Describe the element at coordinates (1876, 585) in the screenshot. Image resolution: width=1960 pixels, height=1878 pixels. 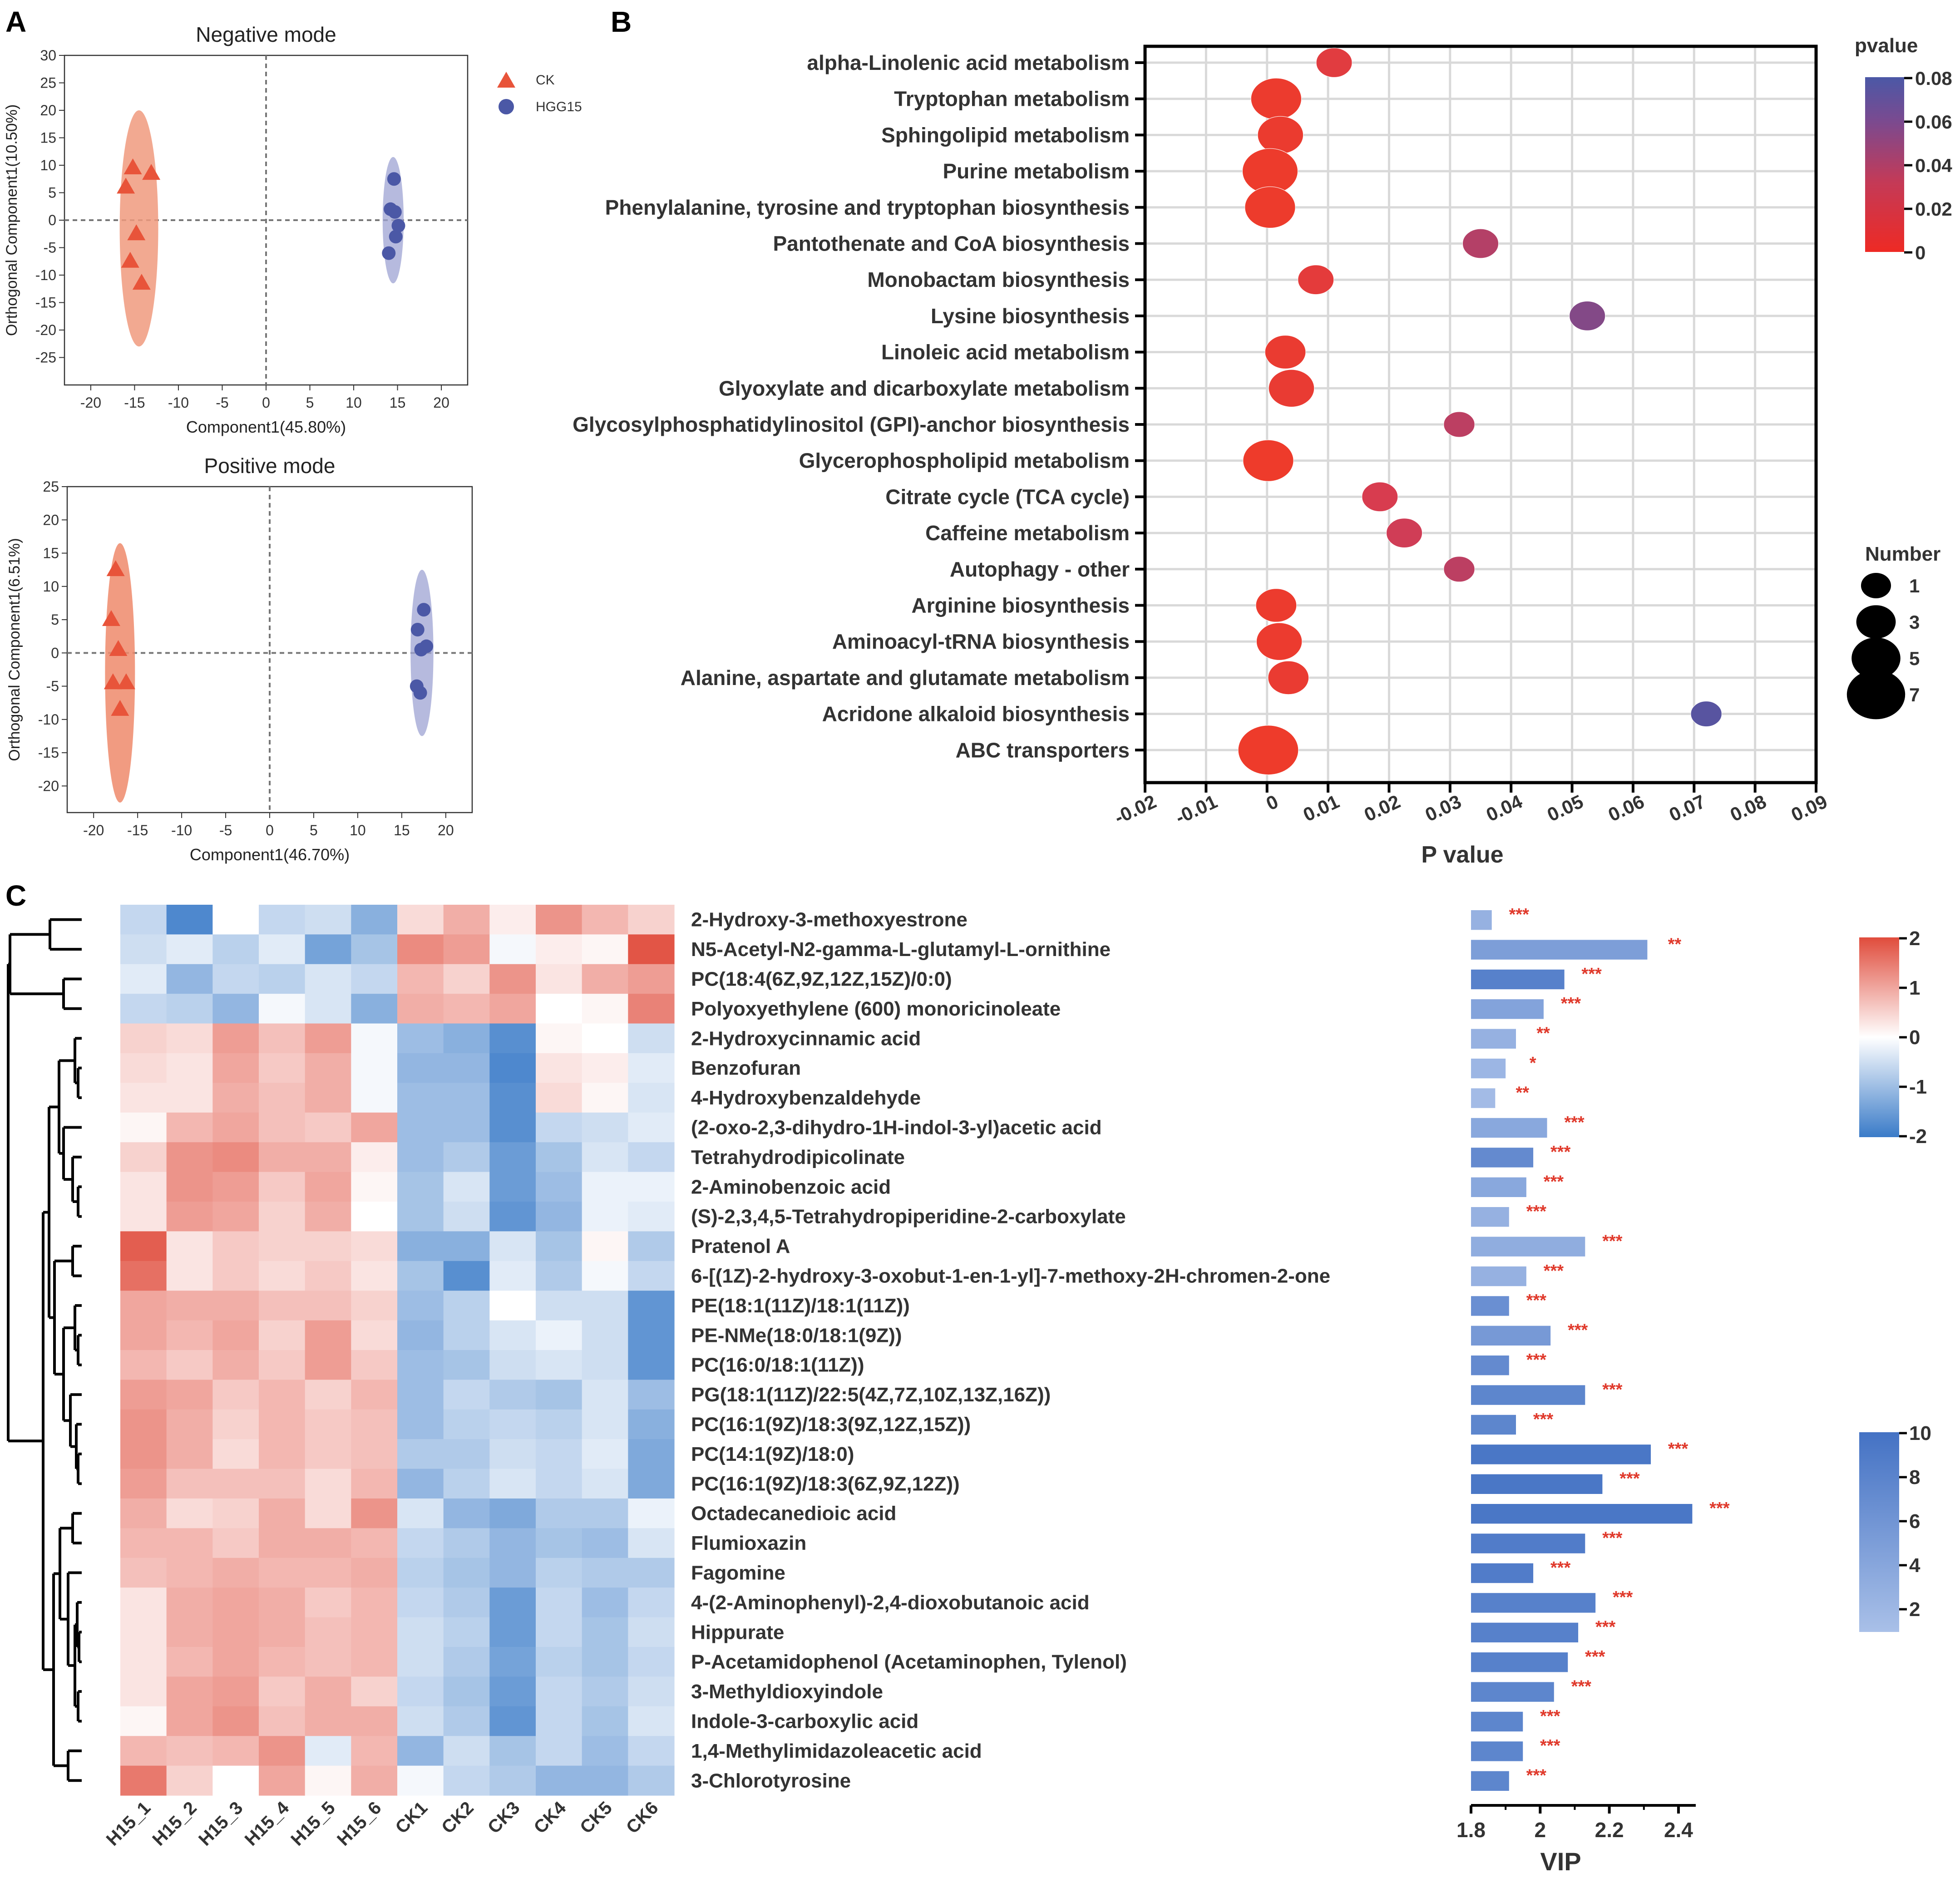
I see `number-legend-bubble` at that location.